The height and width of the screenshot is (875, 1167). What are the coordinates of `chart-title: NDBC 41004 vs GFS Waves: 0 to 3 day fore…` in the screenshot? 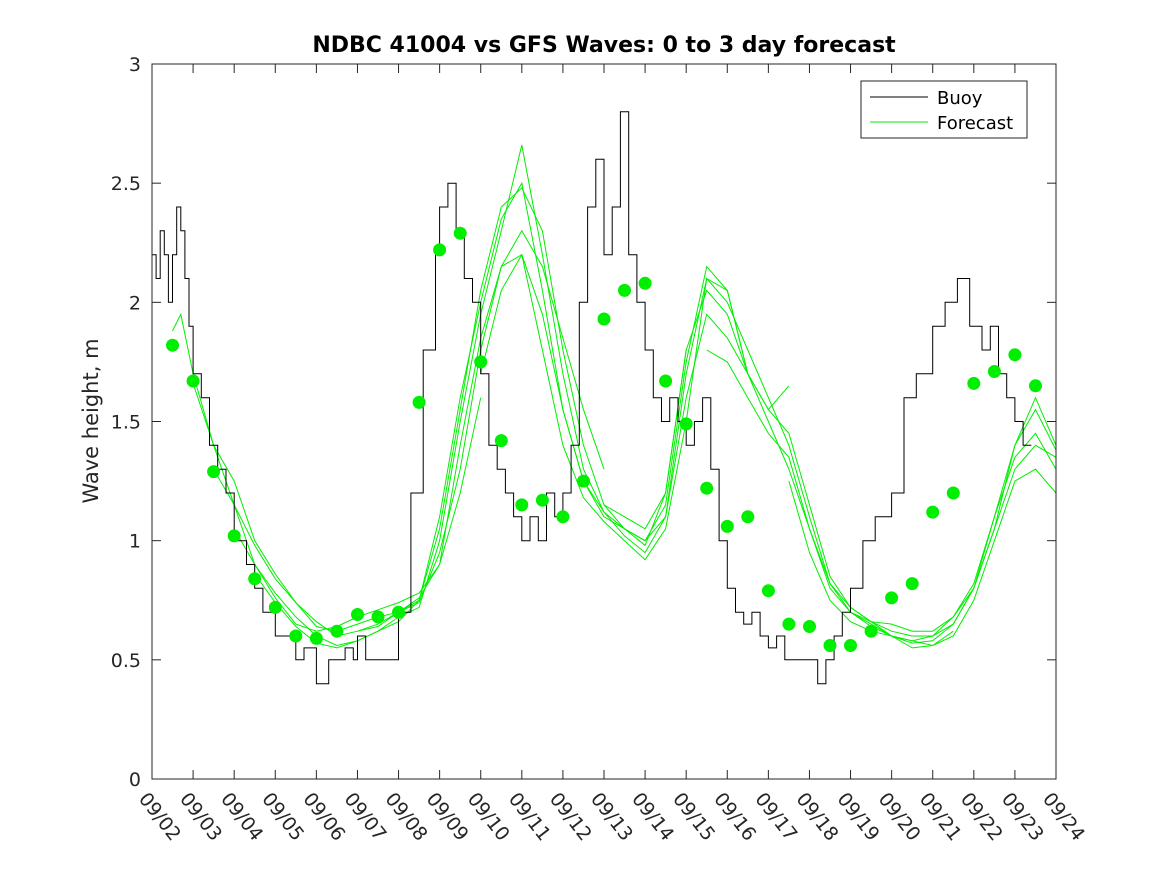 It's located at (604, 45).